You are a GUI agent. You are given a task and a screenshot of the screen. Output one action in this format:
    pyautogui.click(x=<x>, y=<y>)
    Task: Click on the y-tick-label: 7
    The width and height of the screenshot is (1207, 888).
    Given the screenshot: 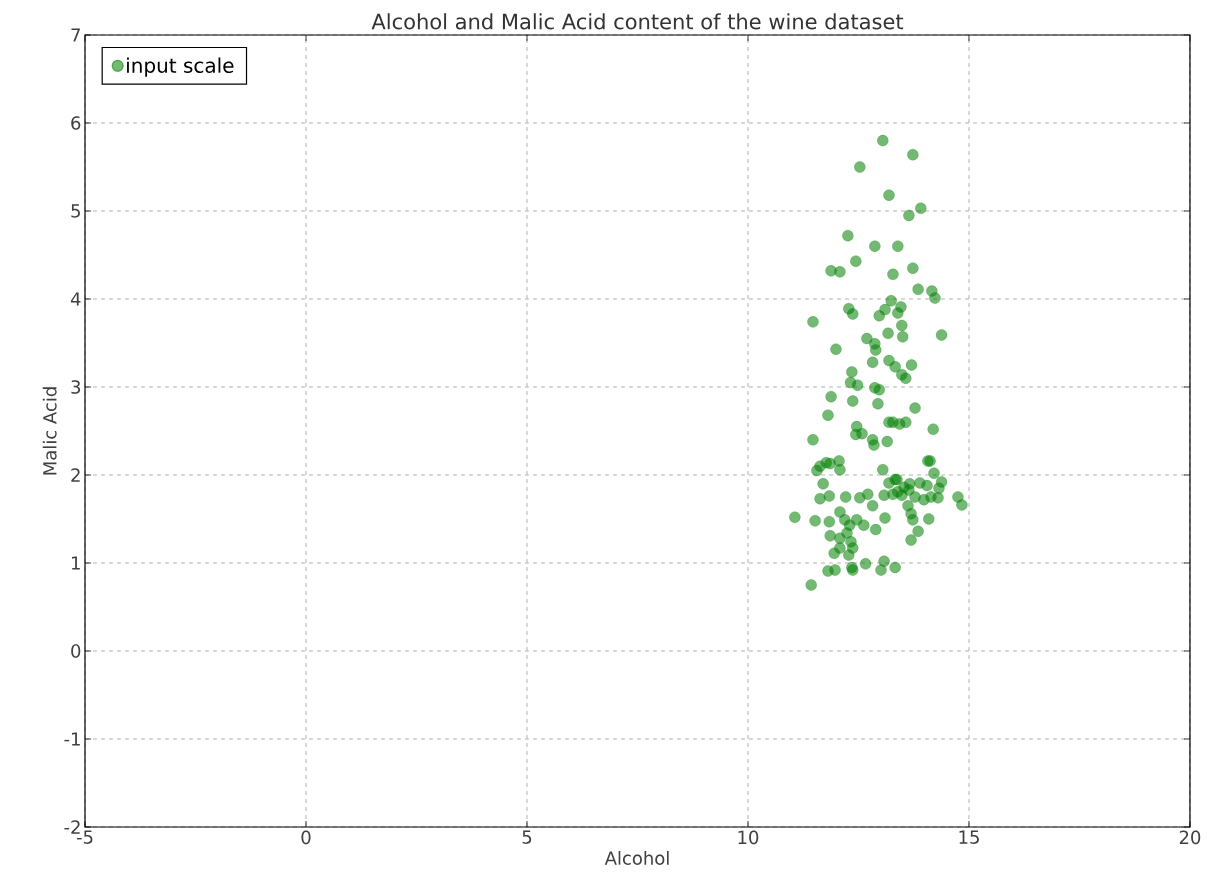 What is the action you would take?
    pyautogui.click(x=75, y=35)
    